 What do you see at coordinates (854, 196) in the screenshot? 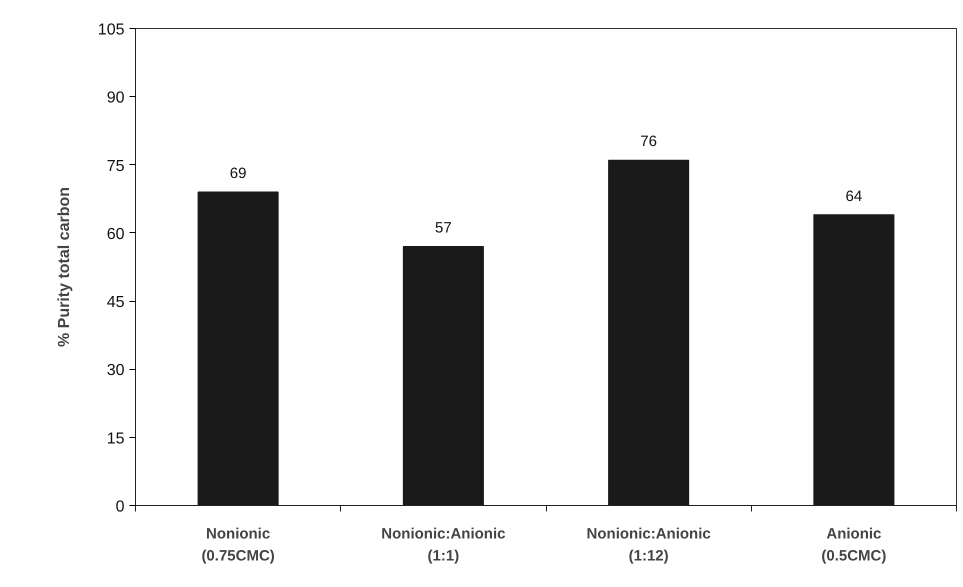
I see `data-label: 64` at bounding box center [854, 196].